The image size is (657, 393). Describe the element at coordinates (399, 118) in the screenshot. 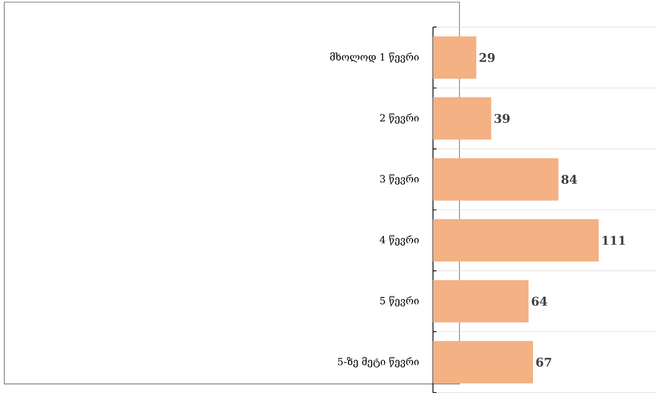

I see `y-tick-label: 2 წევრი` at that location.